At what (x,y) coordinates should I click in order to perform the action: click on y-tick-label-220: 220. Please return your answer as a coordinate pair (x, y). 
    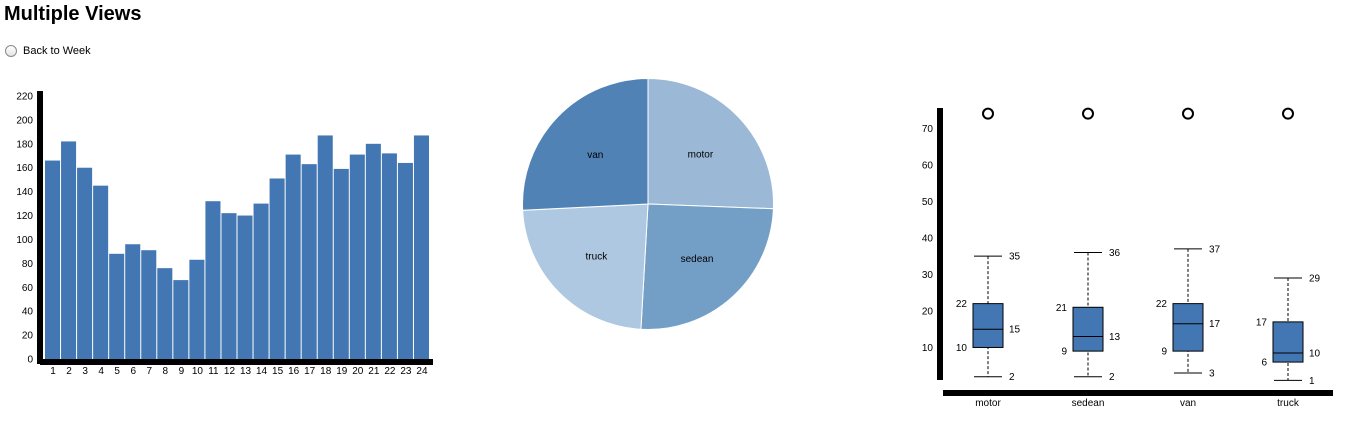
    Looking at the image, I should click on (24, 97).